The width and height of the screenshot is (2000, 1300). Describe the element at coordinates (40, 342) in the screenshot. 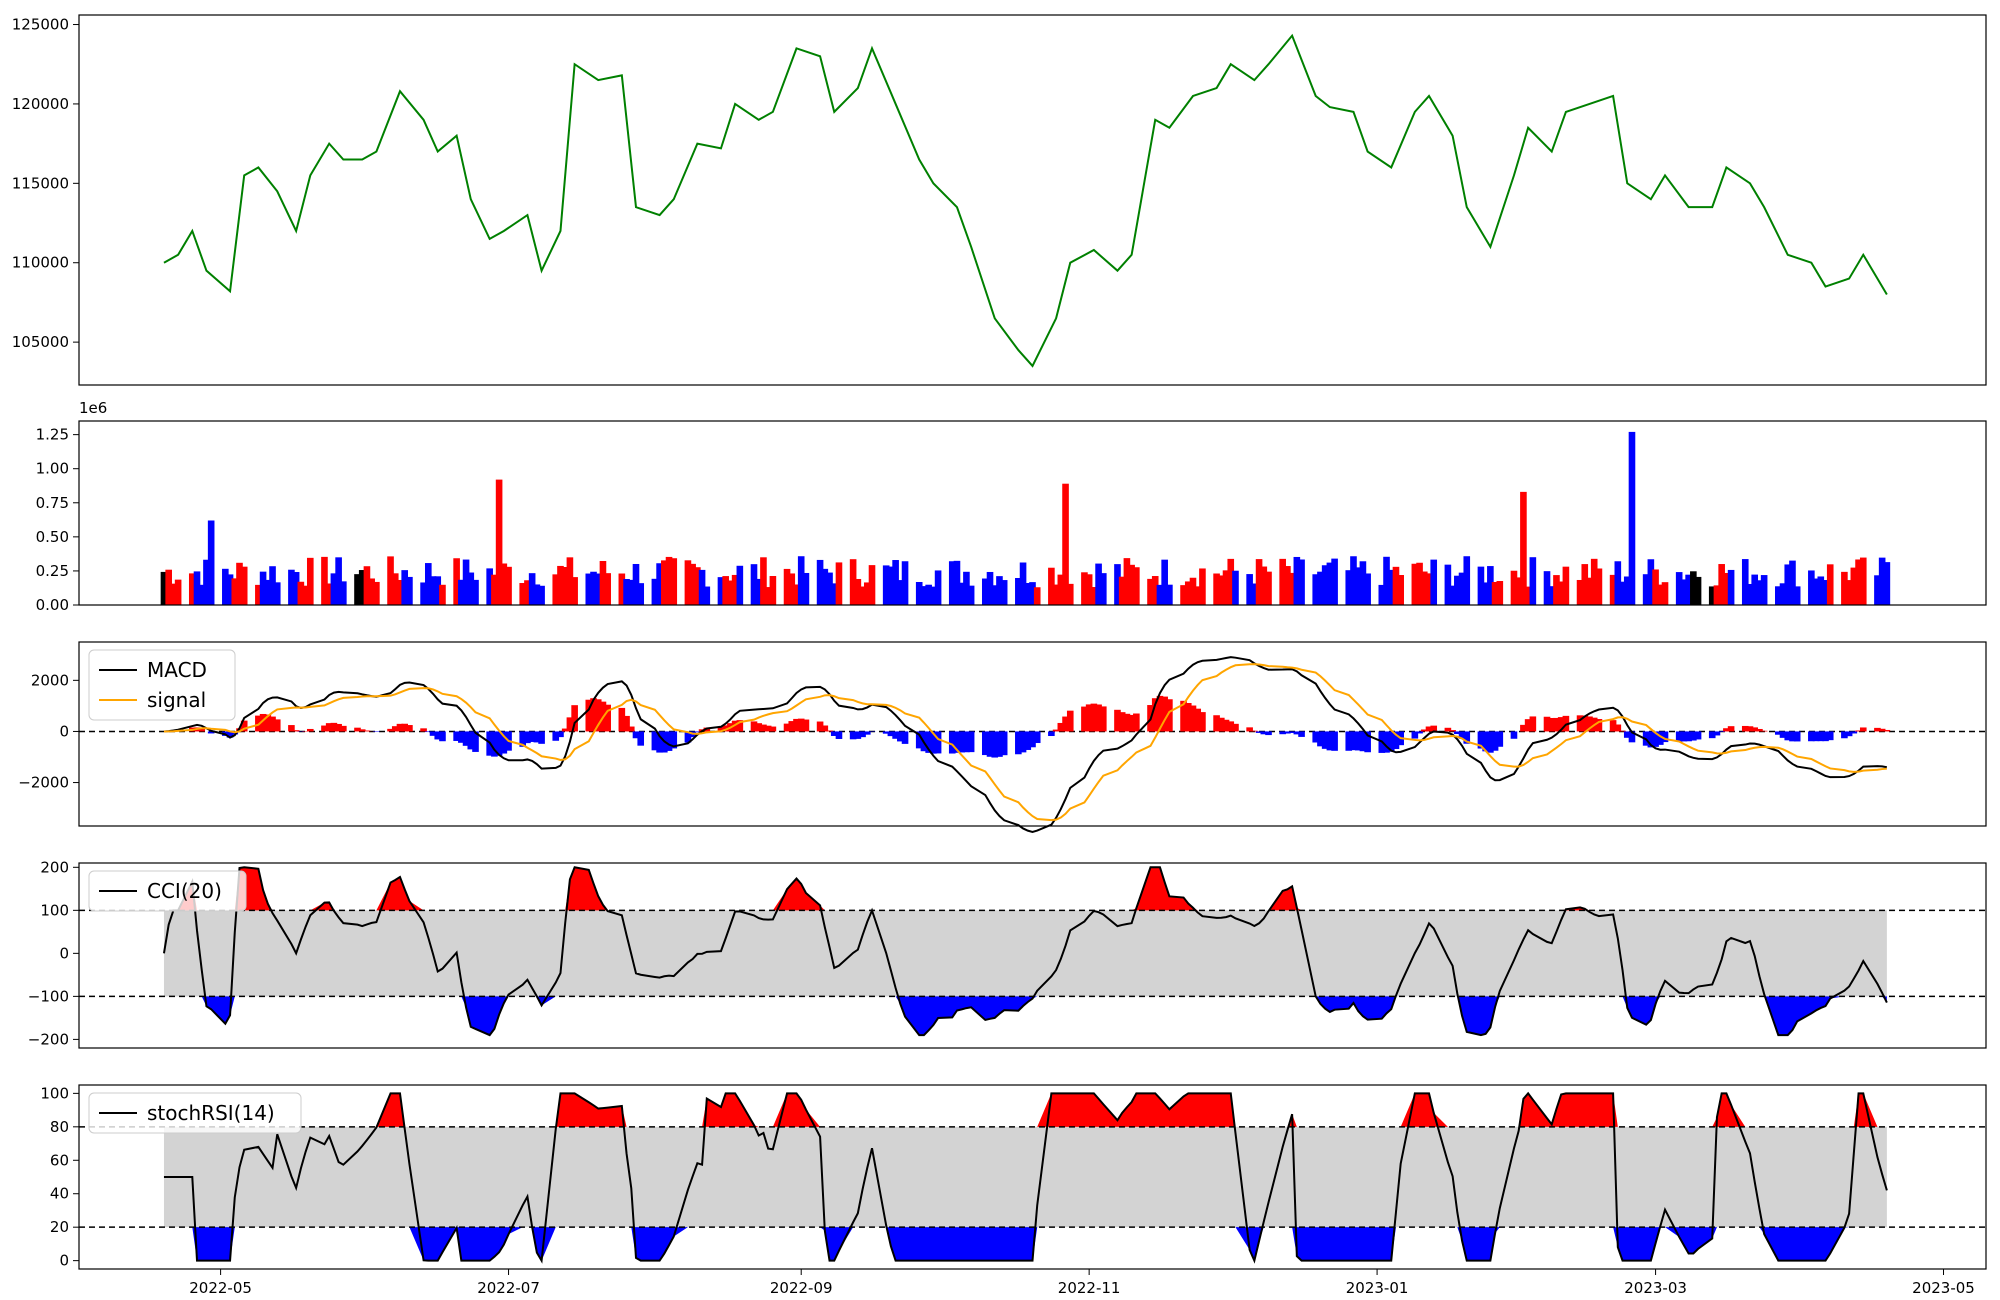

I see `y-tick-label: 105000` at that location.